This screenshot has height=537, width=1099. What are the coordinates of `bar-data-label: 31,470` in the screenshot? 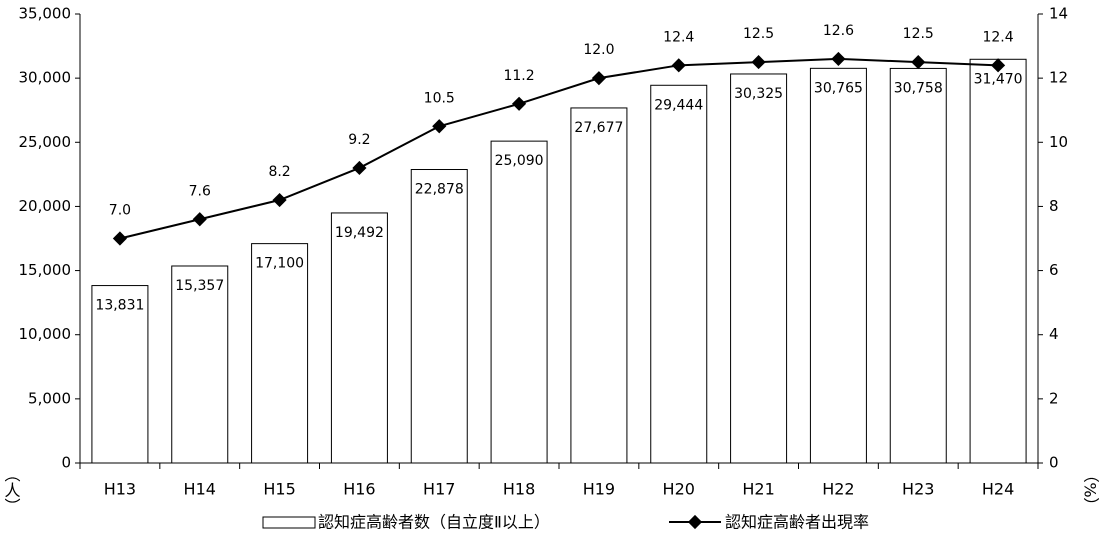 It's located at (998, 79).